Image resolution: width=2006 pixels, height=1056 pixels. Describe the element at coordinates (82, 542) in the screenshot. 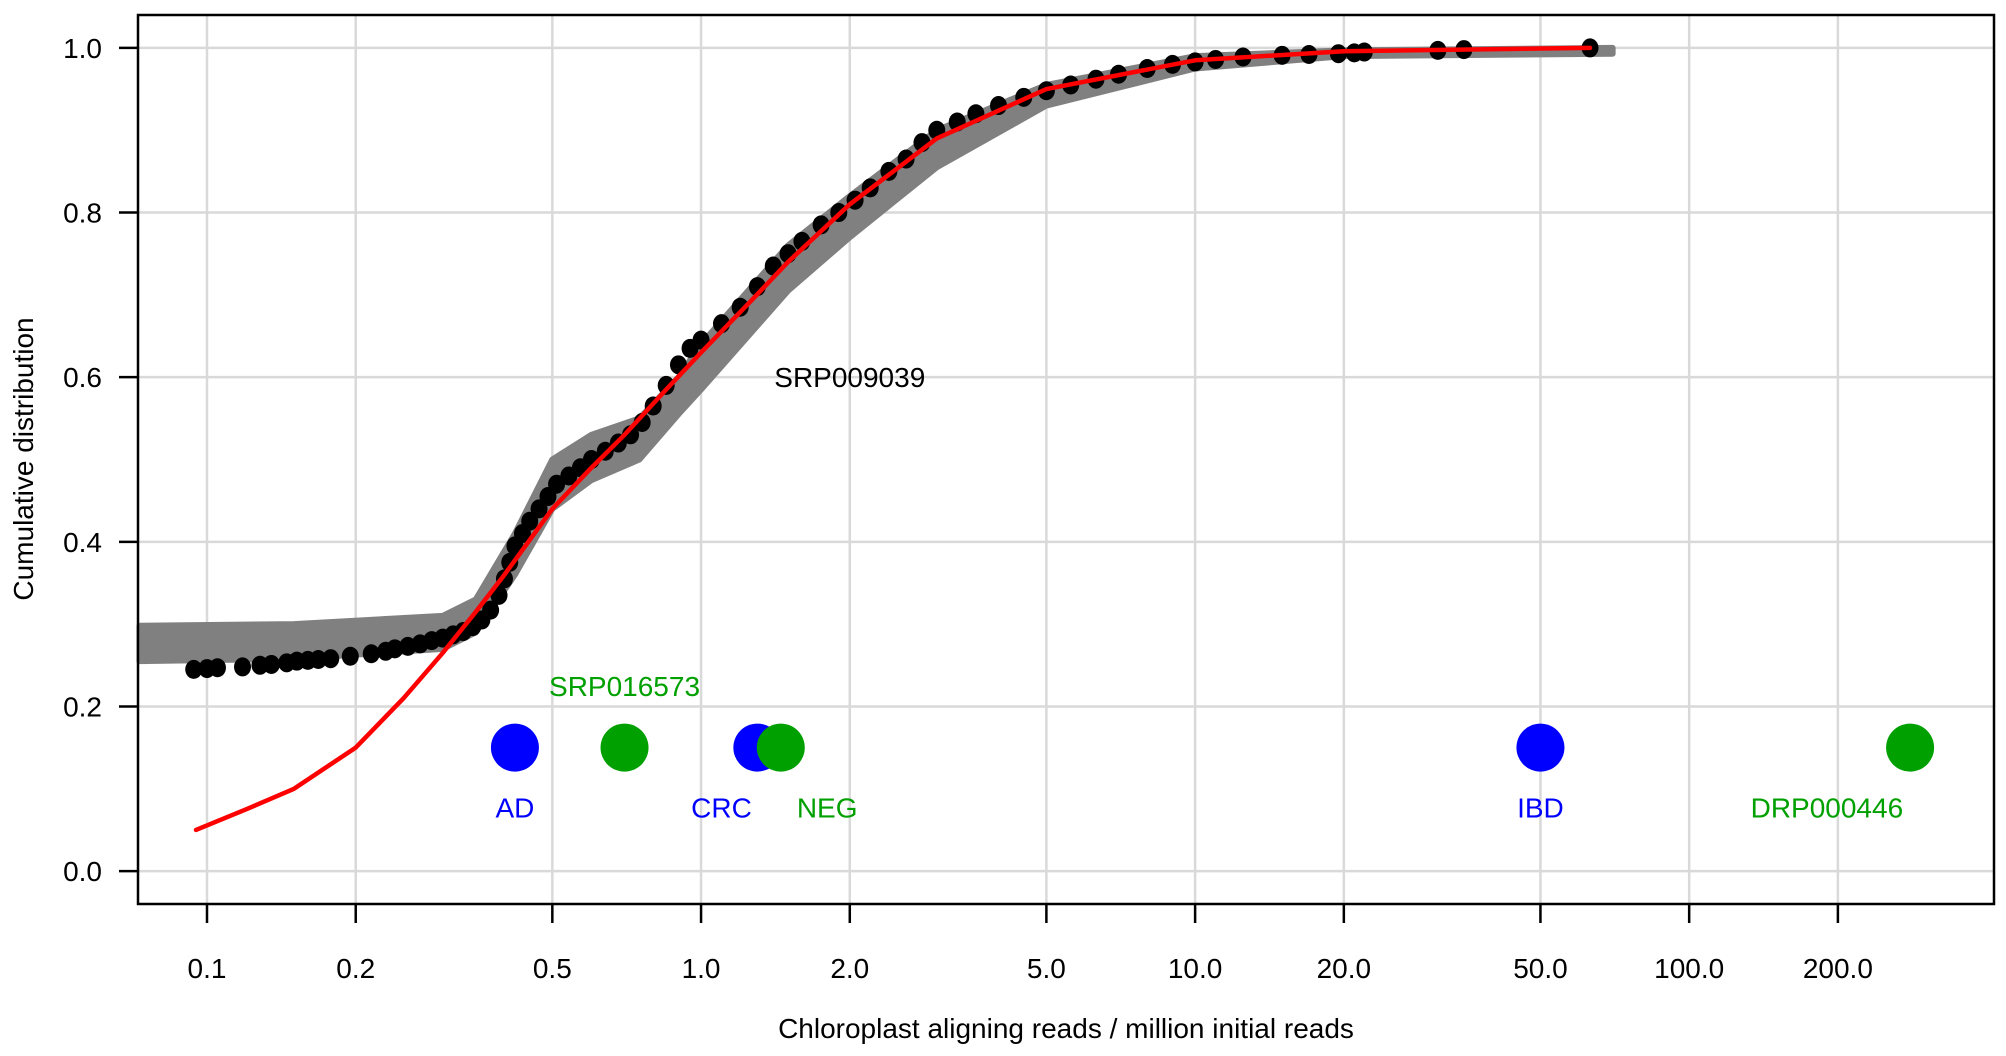

I see `y-tick-label: 0.4` at that location.